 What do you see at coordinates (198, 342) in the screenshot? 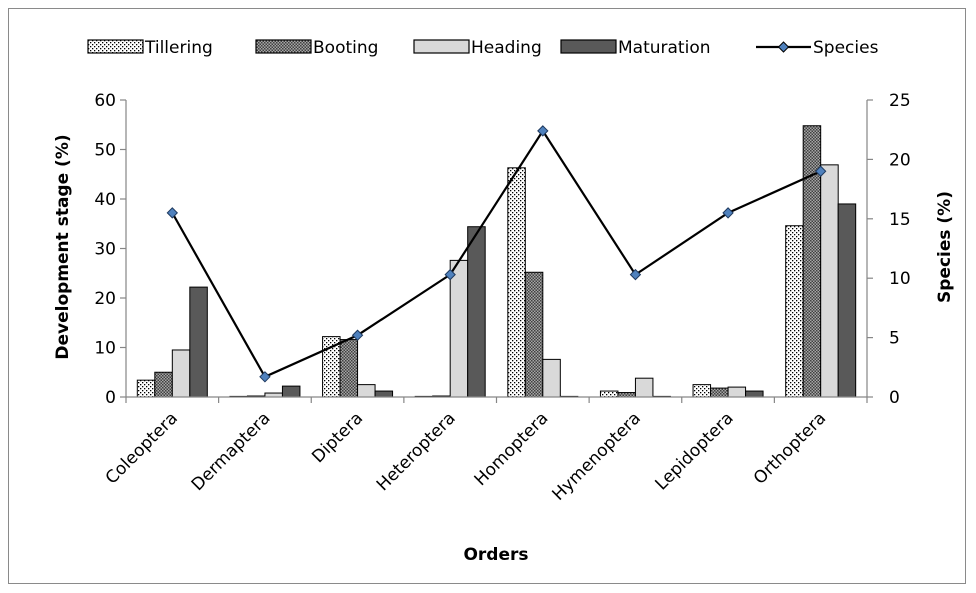
I see `bar-maturation-coleoptera` at bounding box center [198, 342].